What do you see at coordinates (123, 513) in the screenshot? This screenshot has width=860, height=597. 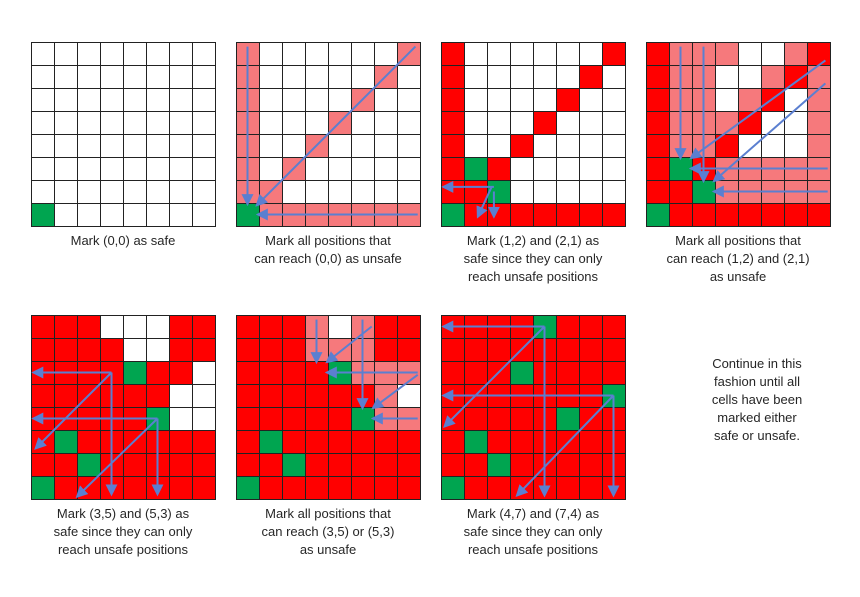 I see `caption-line: Mark (3,5) and (5,3) as` at bounding box center [123, 513].